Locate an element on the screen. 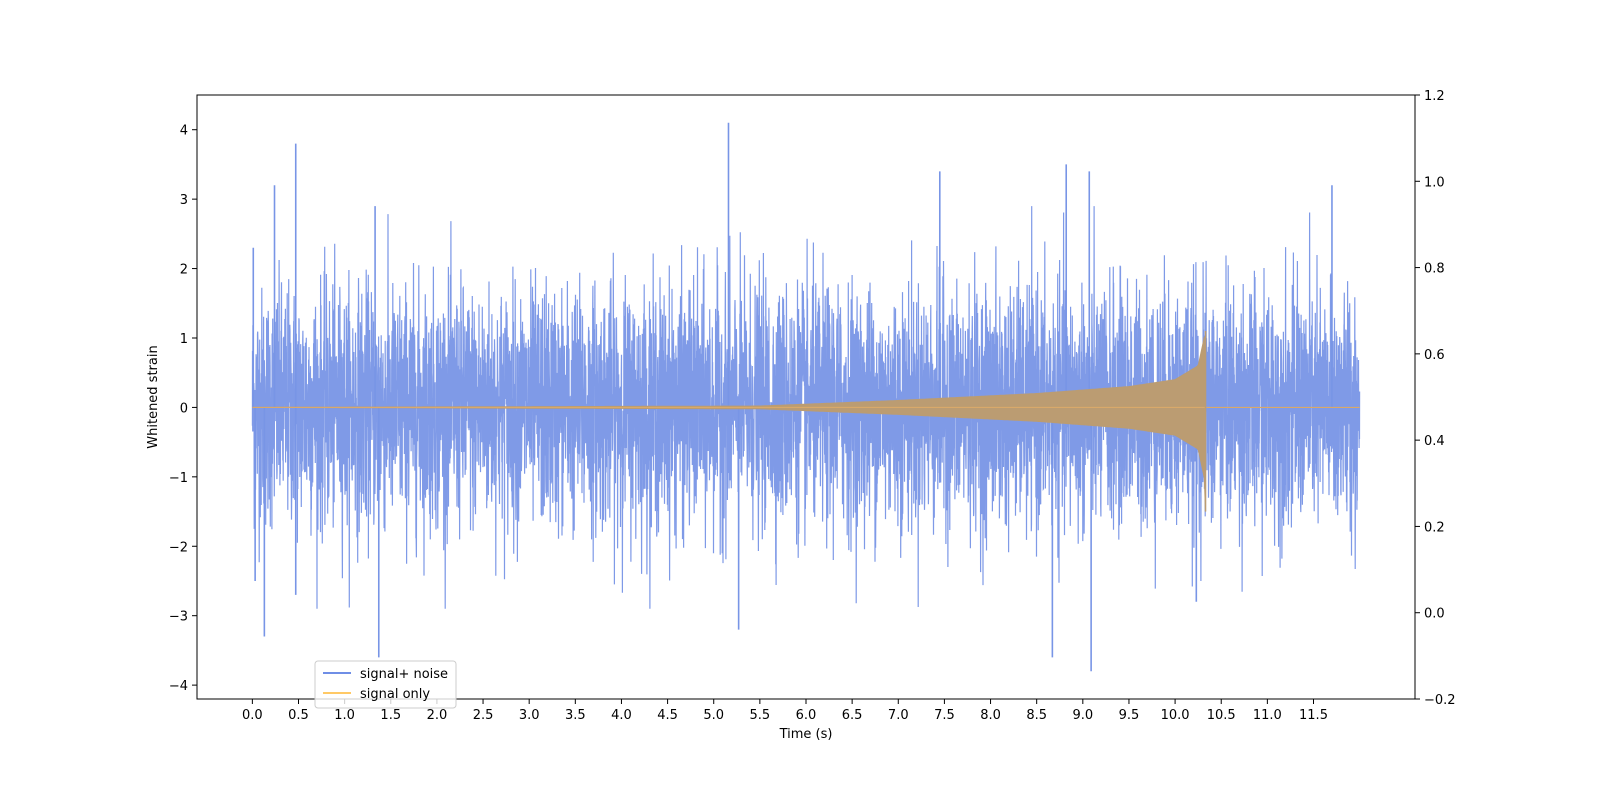 Image resolution: width=1600 pixels, height=800 pixels. y-axis-left-ticks: 4 3 2 1 0 −1 −2 −3 −4 is located at coordinates (183, 409).